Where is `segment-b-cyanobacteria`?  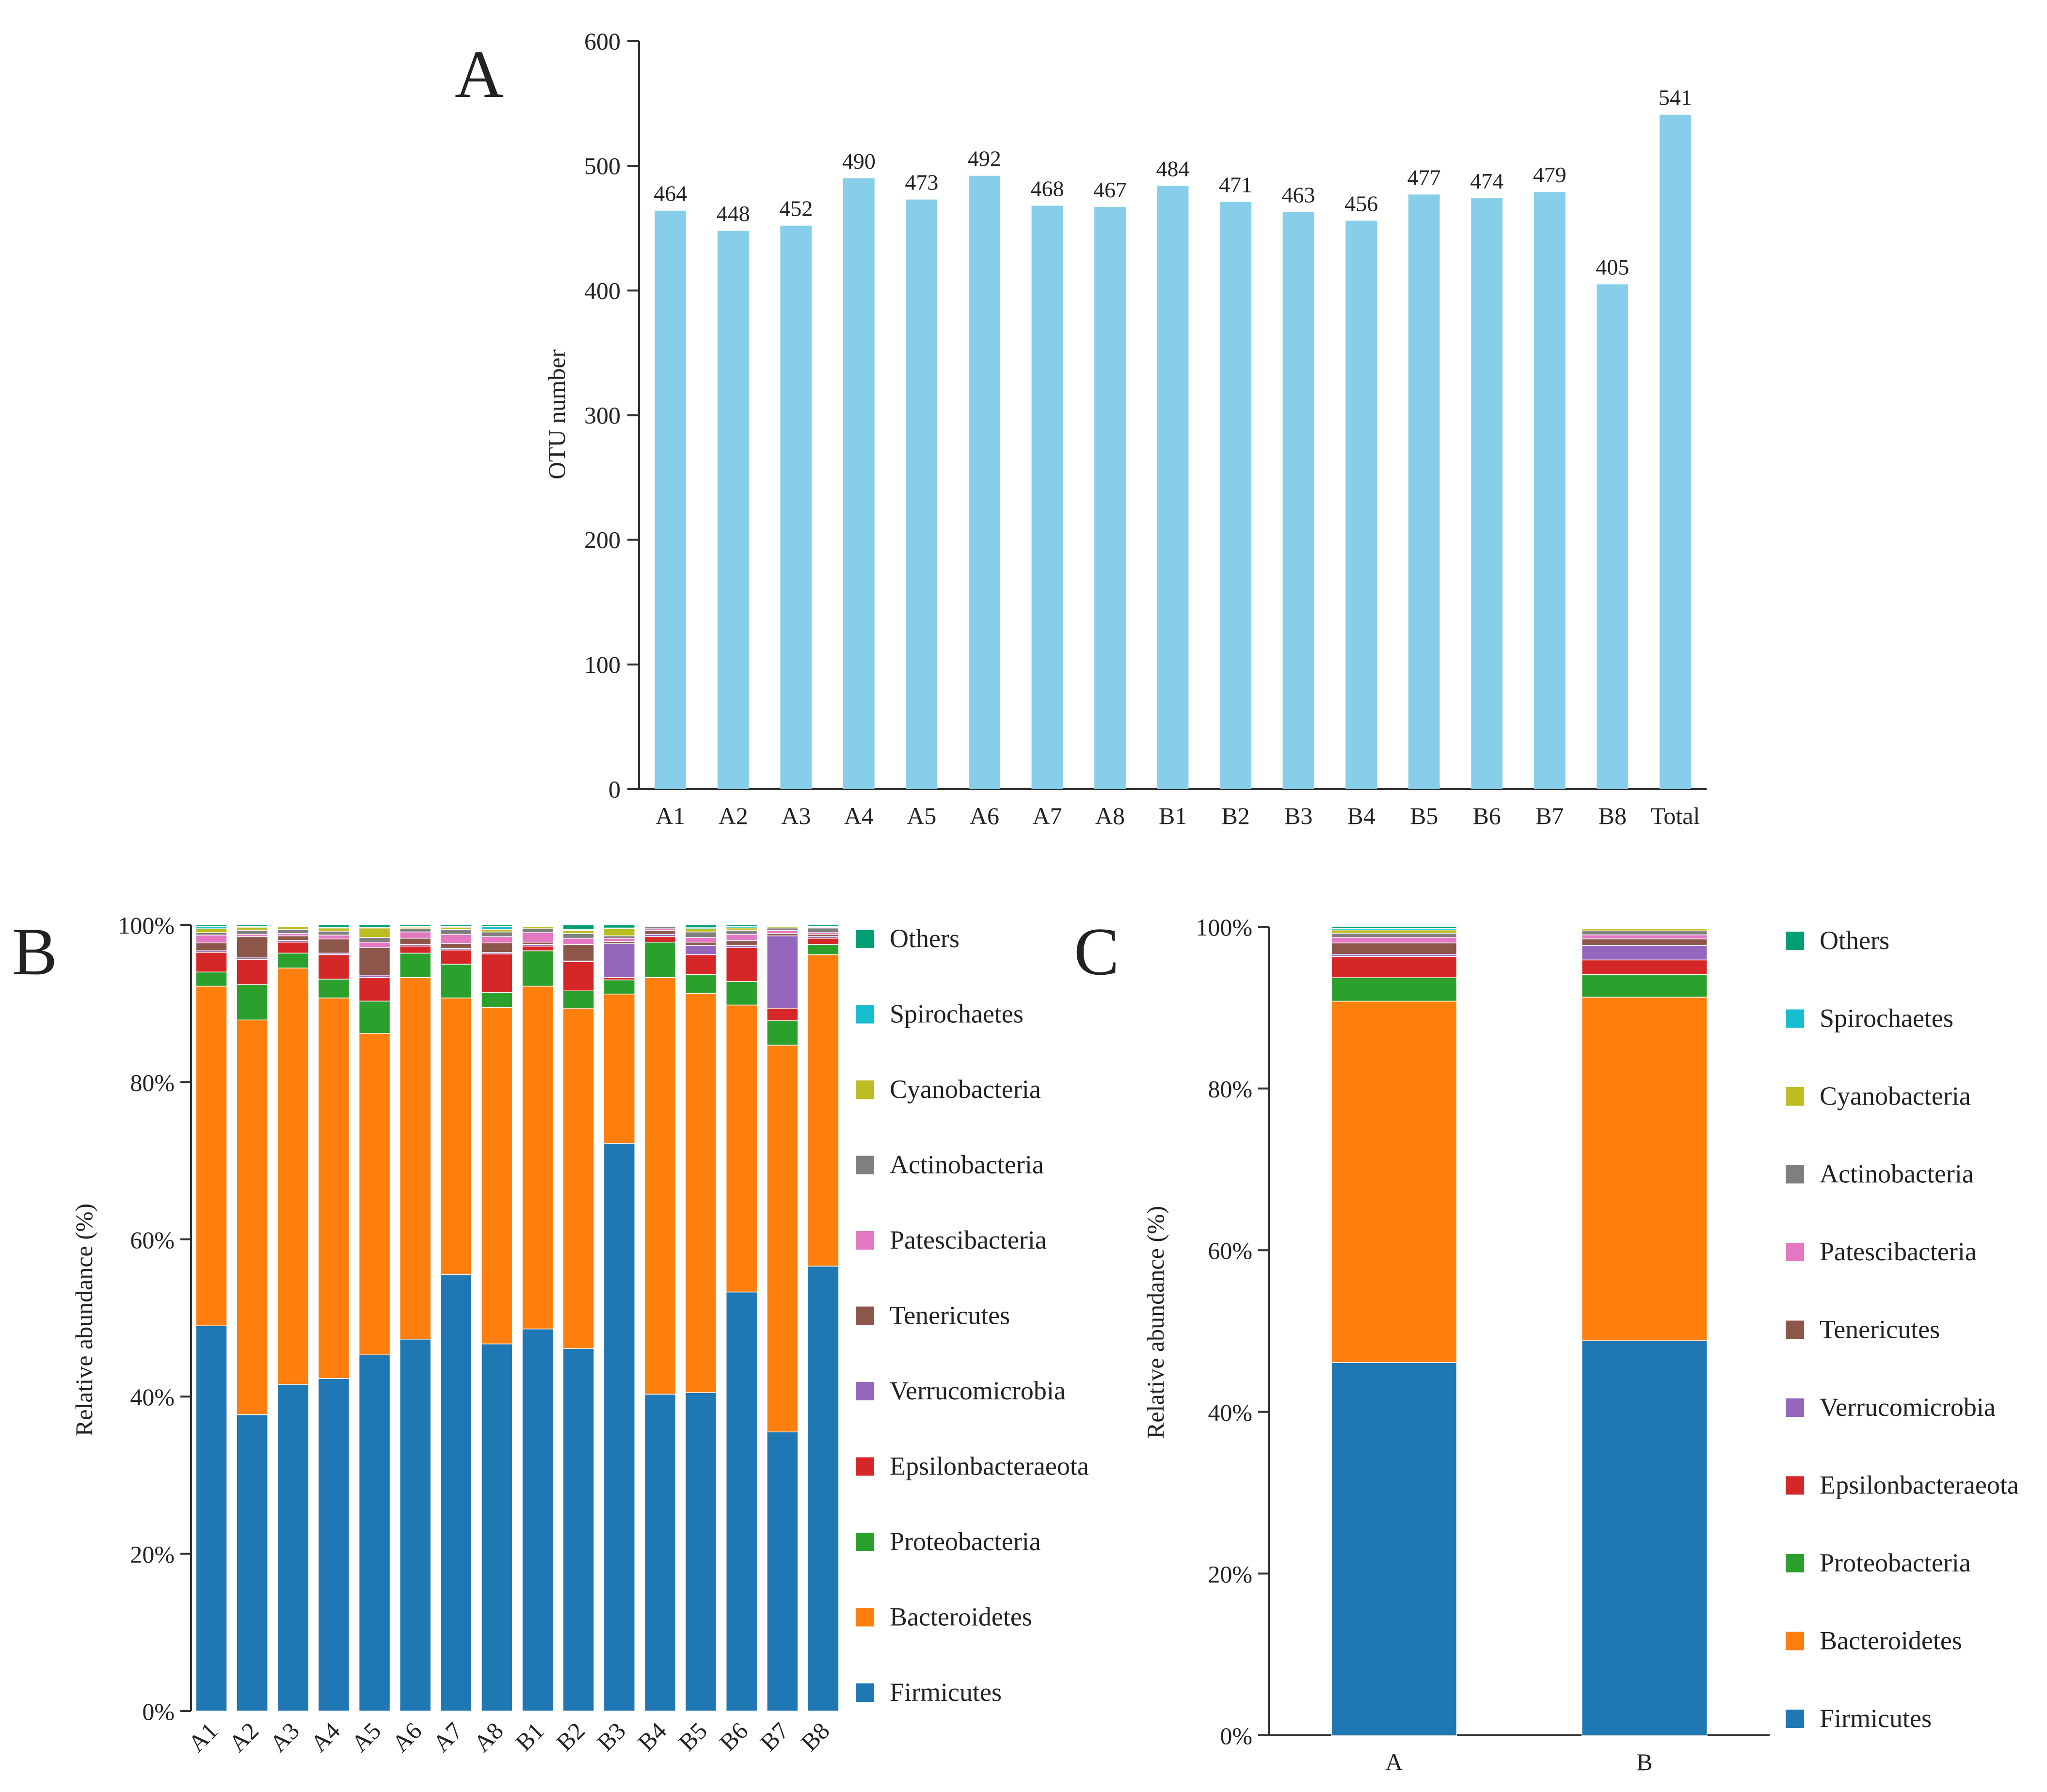 segment-b-cyanobacteria is located at coordinates (1644, 930).